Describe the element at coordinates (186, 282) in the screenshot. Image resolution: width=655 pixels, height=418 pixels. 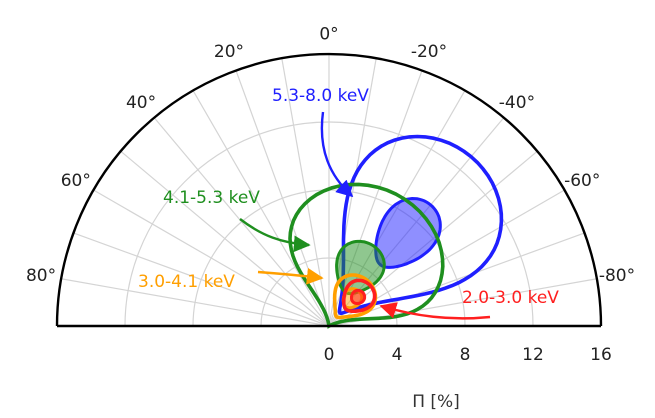
I see `band-label-3-0-4-1: 3.0-4.1 keV` at that location.